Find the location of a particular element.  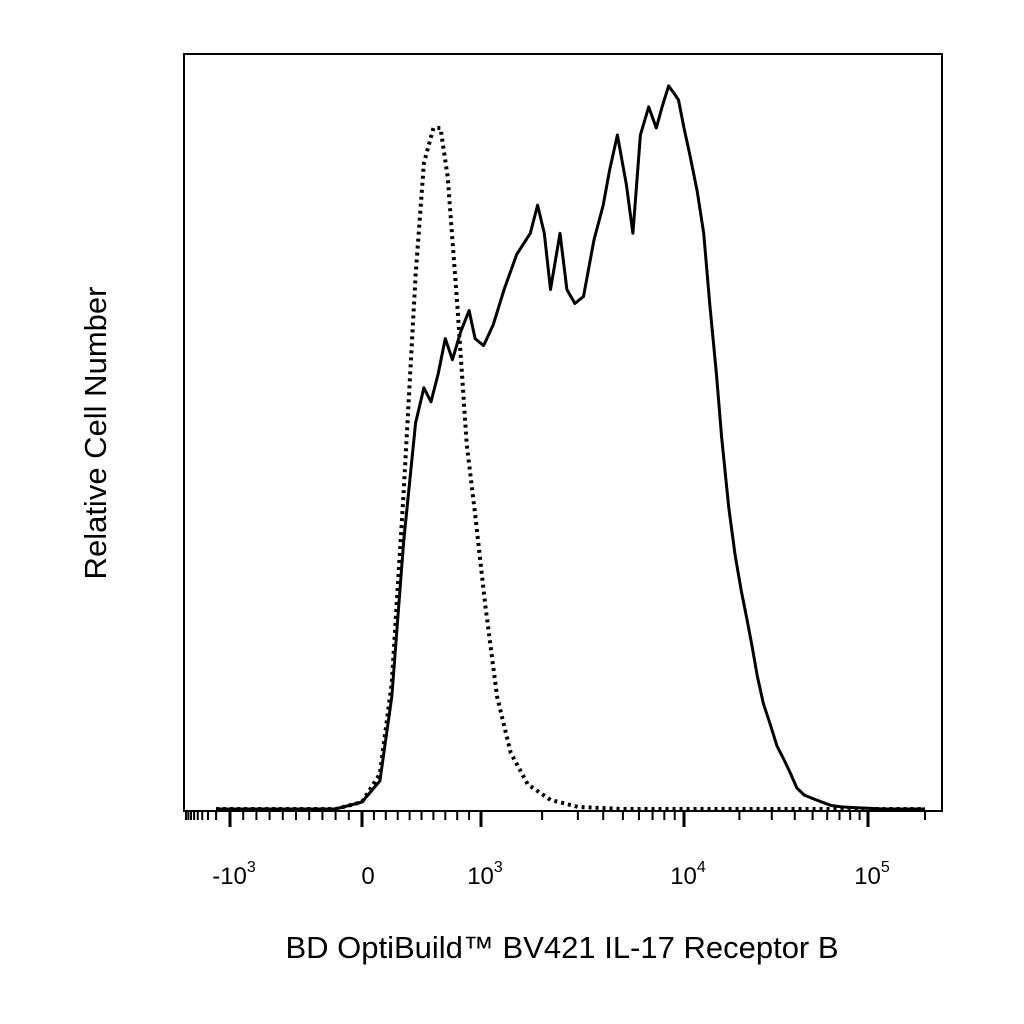

x-minor-ticks is located at coordinates (555, 815).